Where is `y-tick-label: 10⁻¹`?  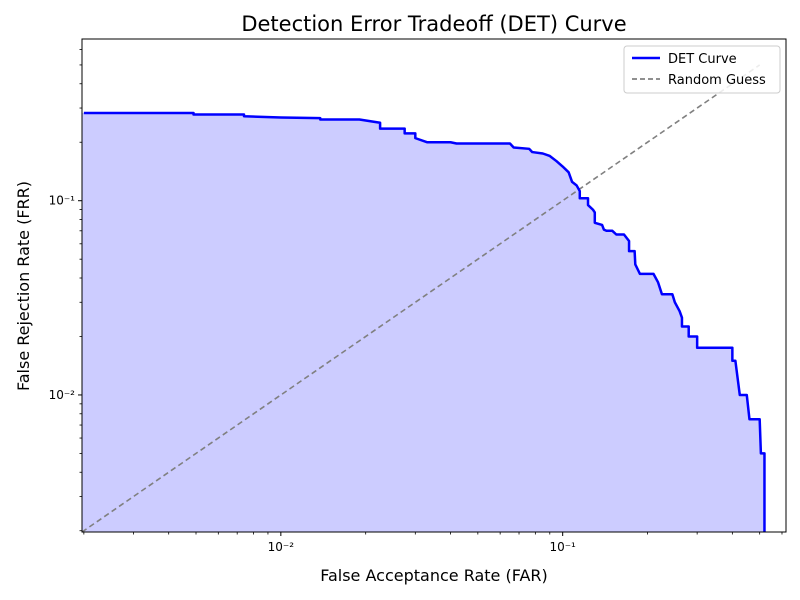
y-tick-label: 10⁻¹ is located at coordinates (62, 201).